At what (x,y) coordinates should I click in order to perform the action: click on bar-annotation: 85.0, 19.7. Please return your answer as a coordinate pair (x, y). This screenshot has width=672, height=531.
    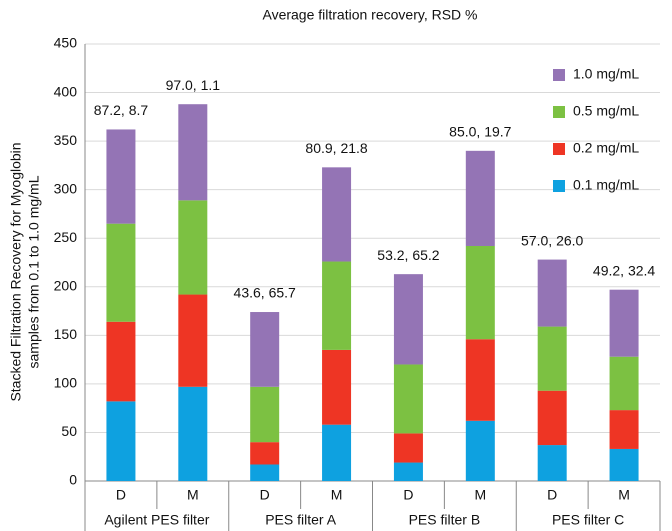
    Looking at the image, I should click on (480, 132).